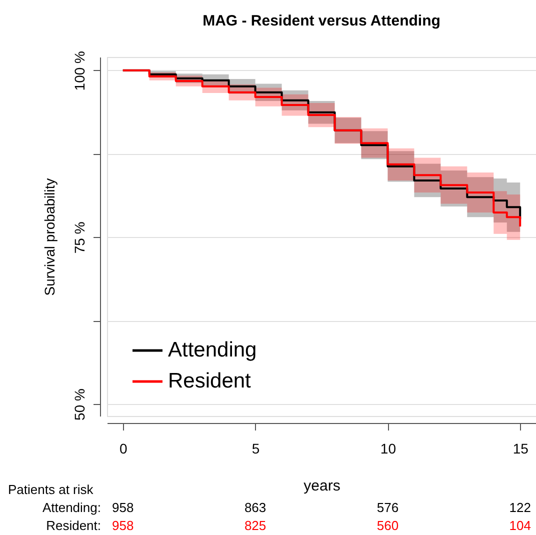 The width and height of the screenshot is (536, 535). Describe the element at coordinates (520, 525) in the screenshot. I see `text: 104` at that location.